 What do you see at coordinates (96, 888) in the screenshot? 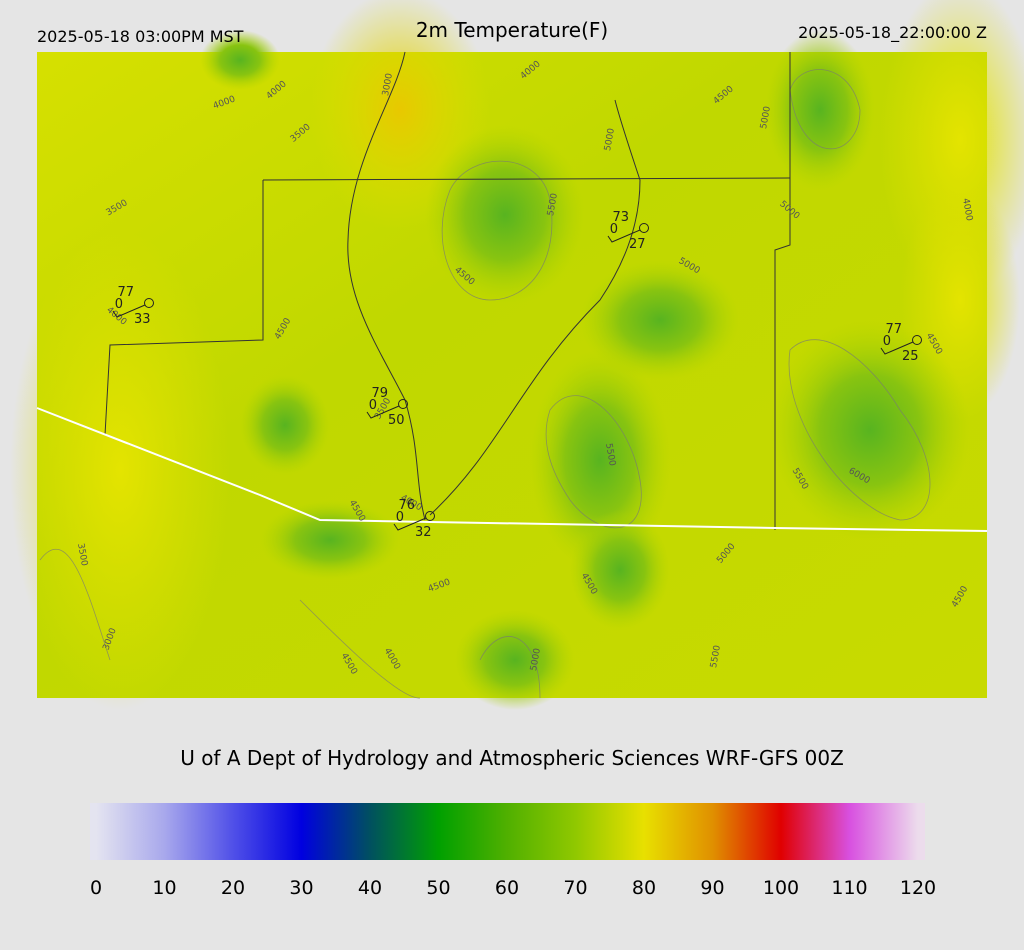
I see `colorbar-tick-label: 0` at bounding box center [96, 888].